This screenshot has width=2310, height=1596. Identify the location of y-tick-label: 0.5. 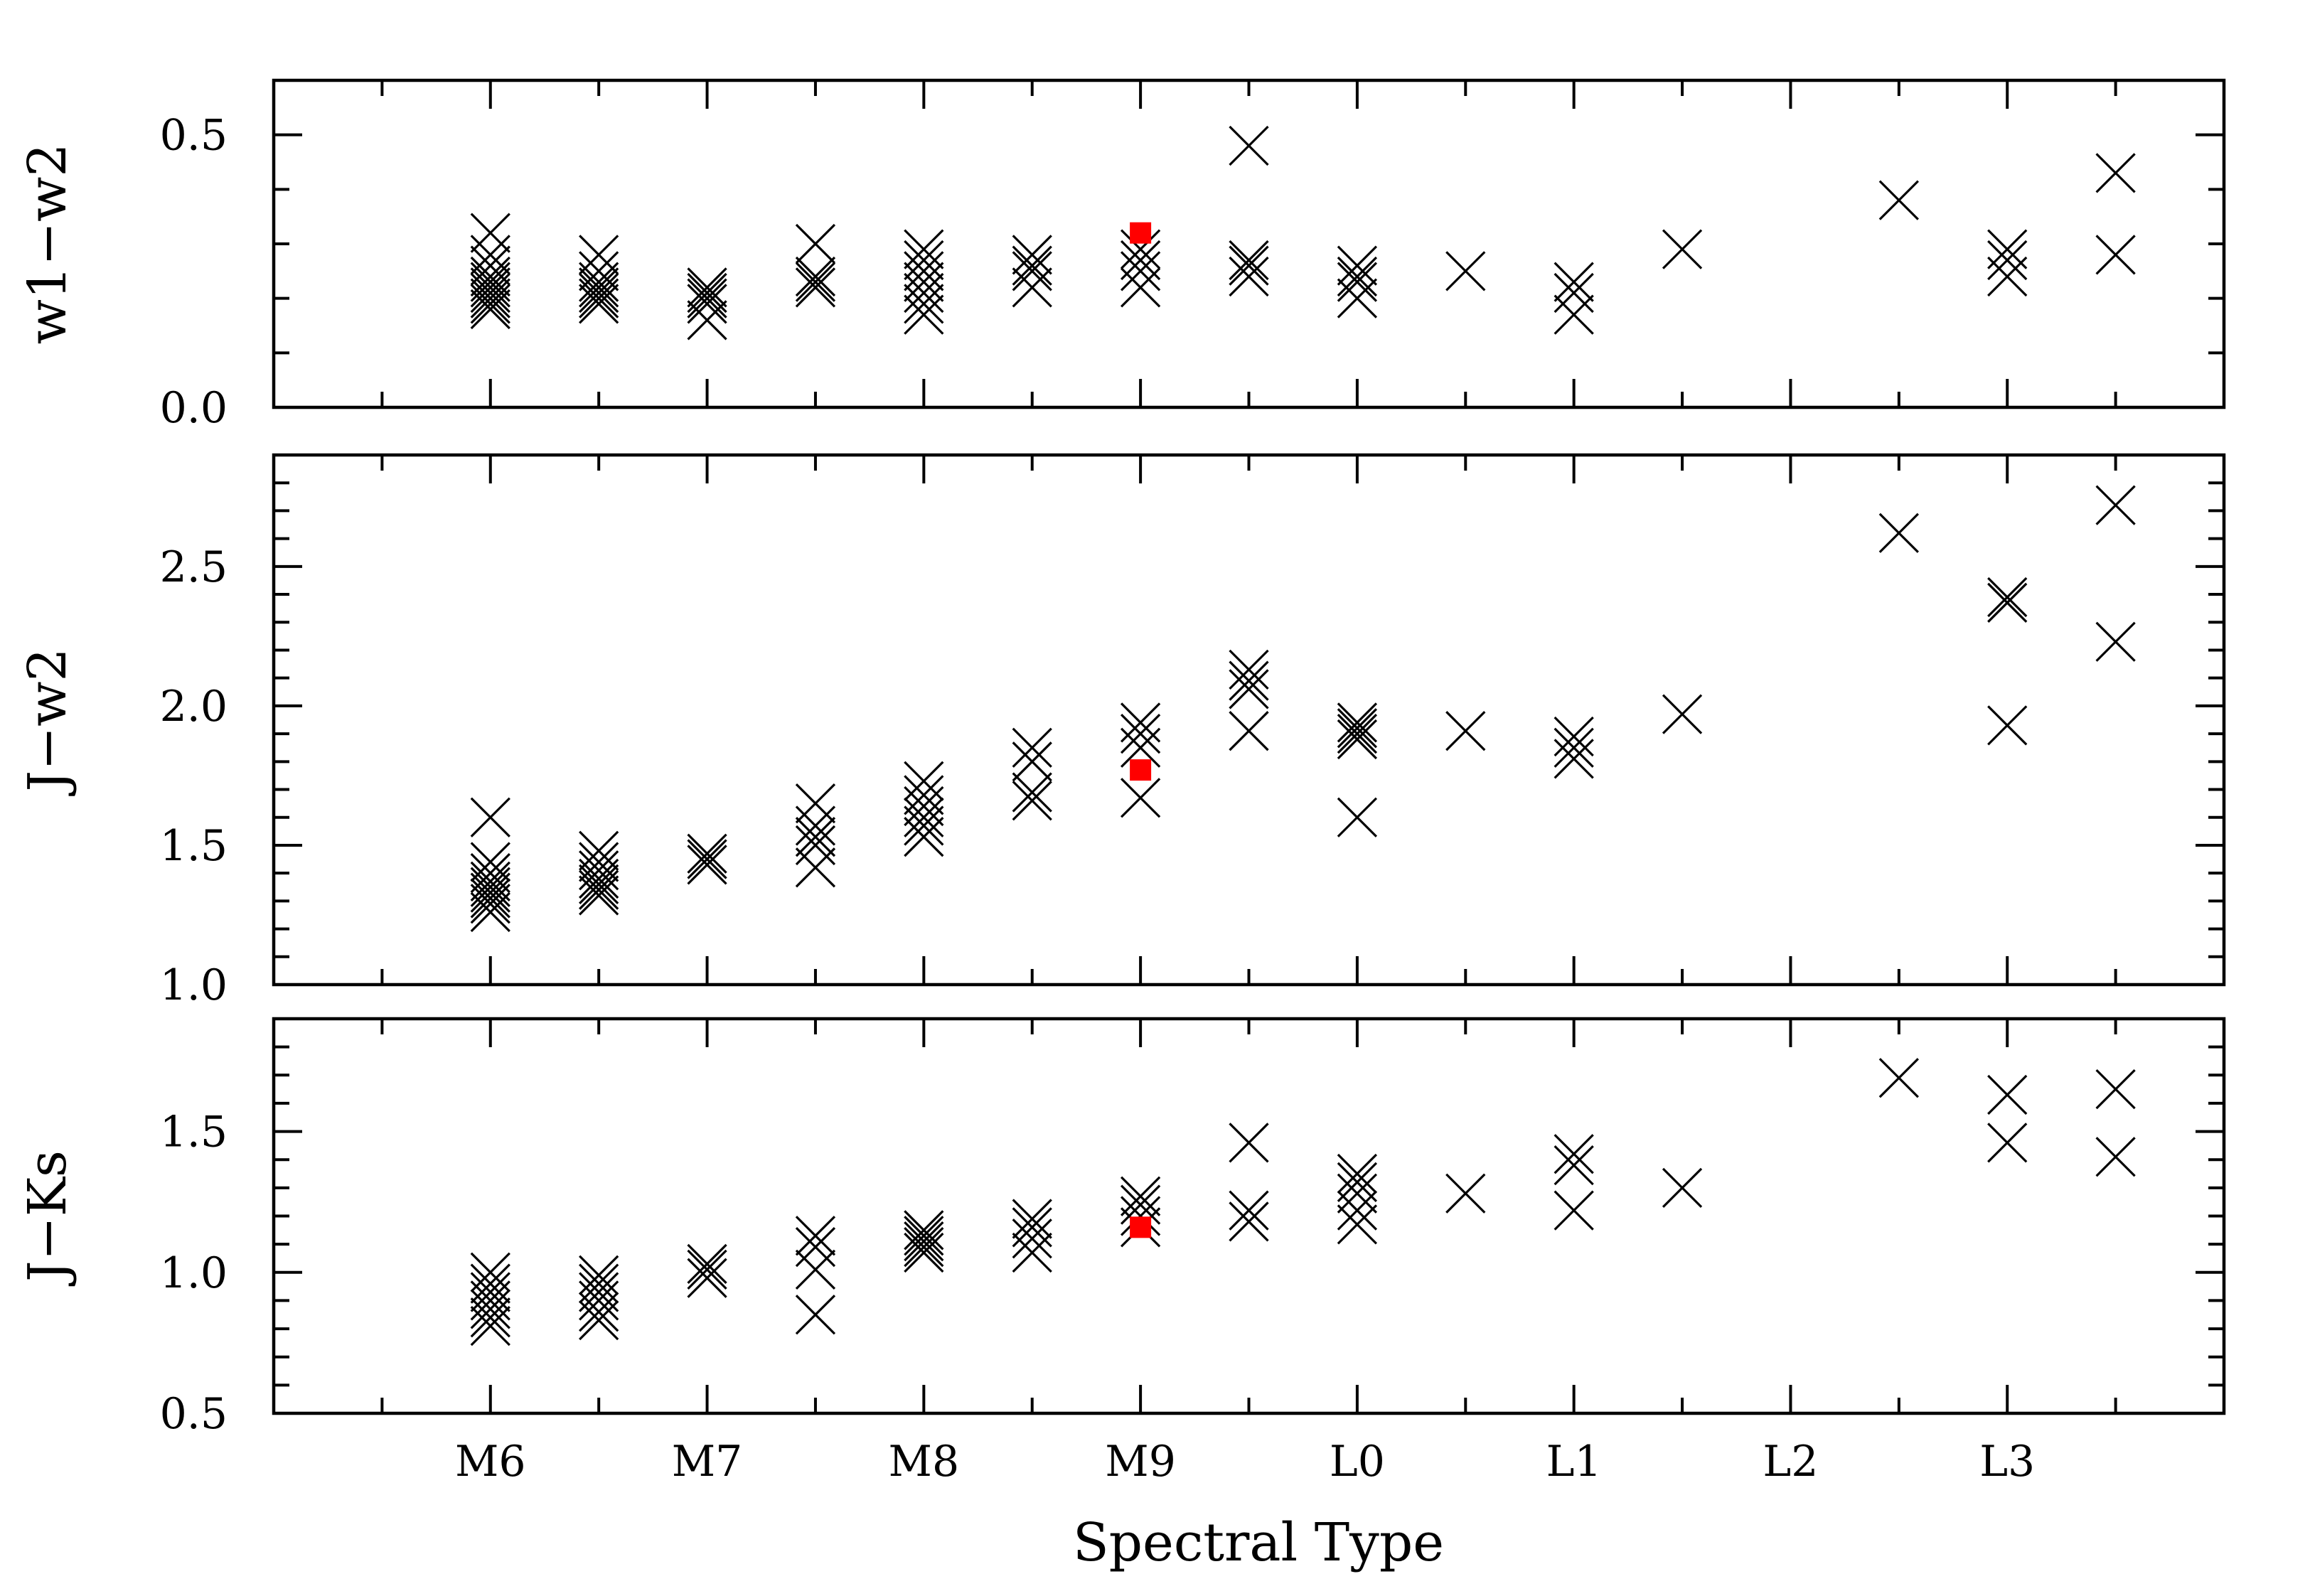
(194, 1414).